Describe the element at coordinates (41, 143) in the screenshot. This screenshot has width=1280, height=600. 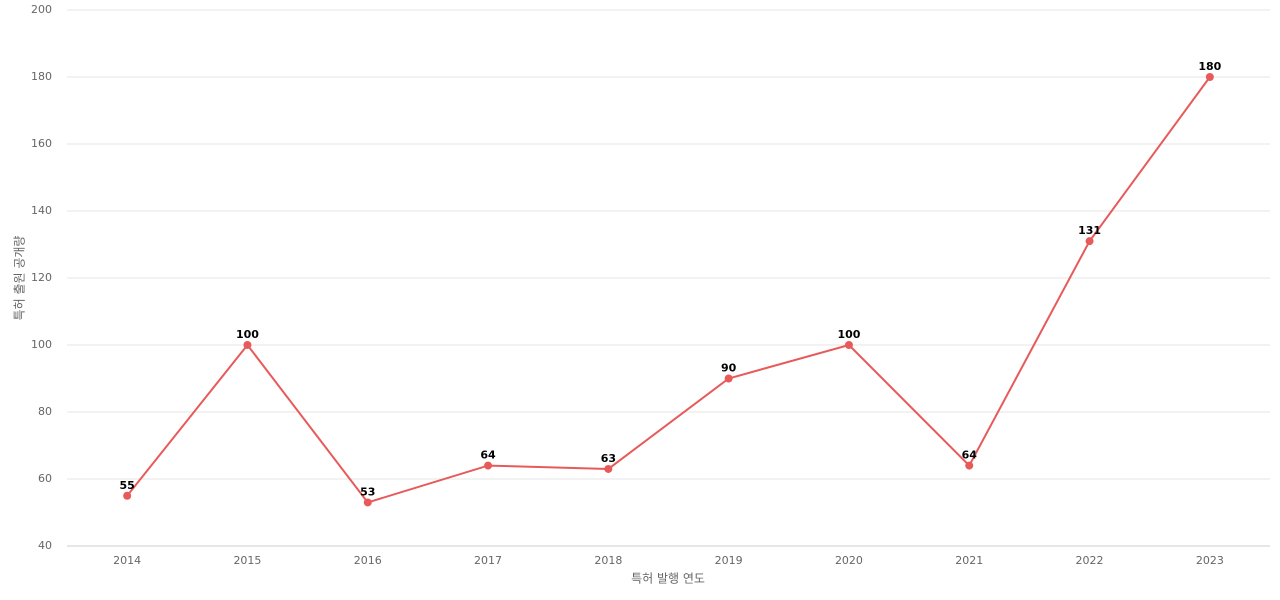
I see `y-tick-label: 160` at that location.